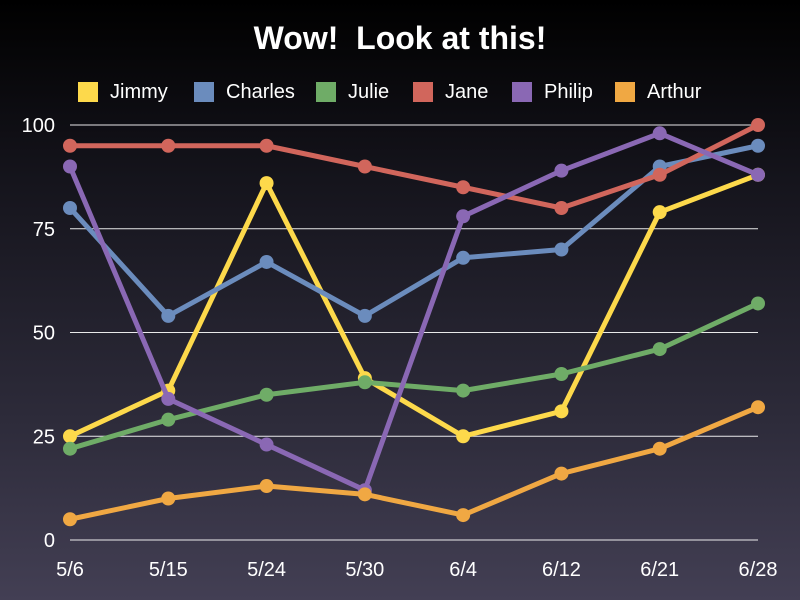  What do you see at coordinates (49, 541) in the screenshot?
I see `y-tick-label: 0` at bounding box center [49, 541].